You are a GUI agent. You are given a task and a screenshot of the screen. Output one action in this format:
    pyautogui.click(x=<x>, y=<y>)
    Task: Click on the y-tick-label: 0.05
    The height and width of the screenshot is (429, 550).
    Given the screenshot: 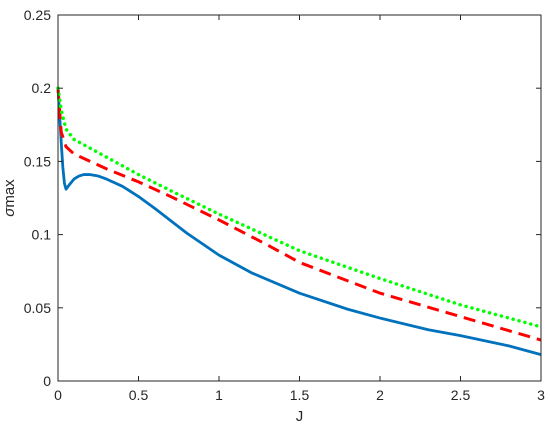 What is the action you would take?
    pyautogui.click(x=37, y=308)
    